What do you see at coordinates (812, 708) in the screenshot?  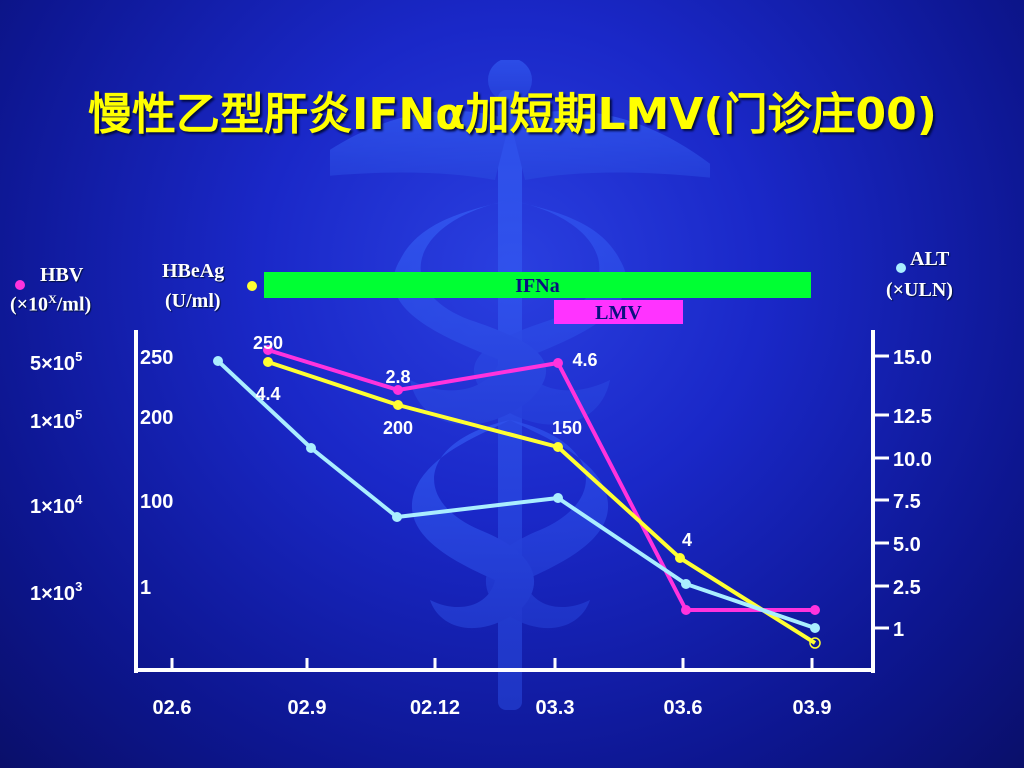 I see `x-tick-label: 03.9` at bounding box center [812, 708].